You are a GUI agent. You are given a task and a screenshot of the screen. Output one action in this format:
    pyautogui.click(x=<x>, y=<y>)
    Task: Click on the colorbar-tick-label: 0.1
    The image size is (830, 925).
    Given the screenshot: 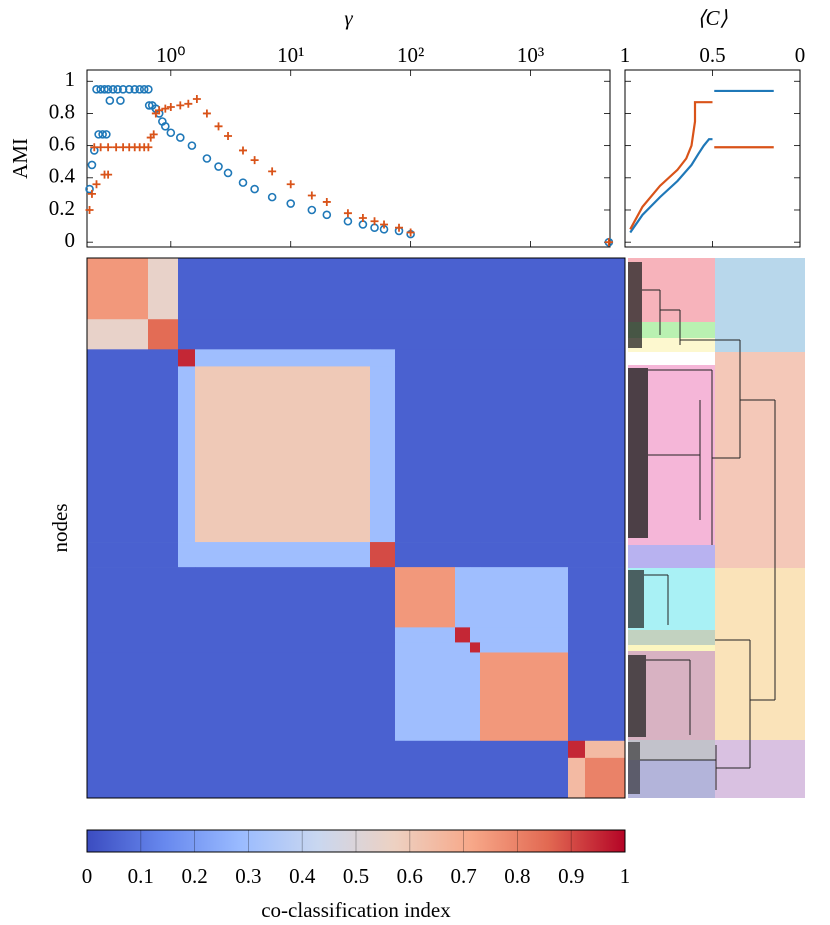 What is the action you would take?
    pyautogui.click(x=141, y=876)
    